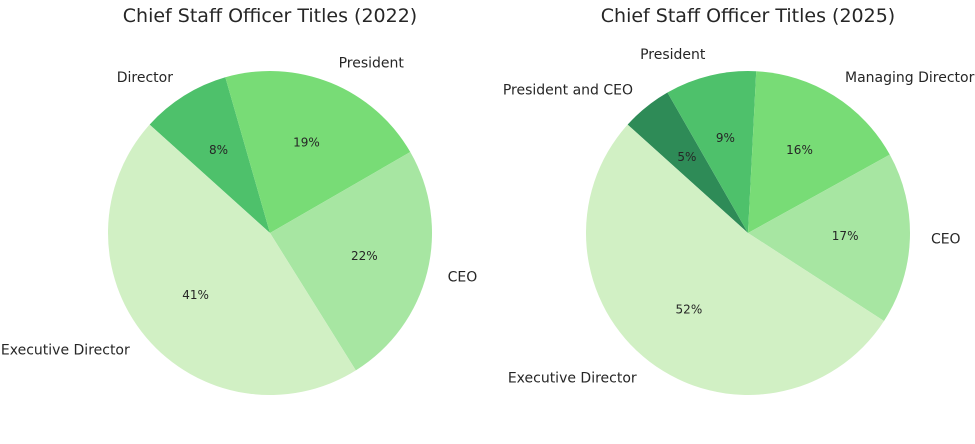 This screenshot has height=444, width=975. What do you see at coordinates (306, 142) in the screenshot?
I see `slice-percent-label: 19%` at bounding box center [306, 142].